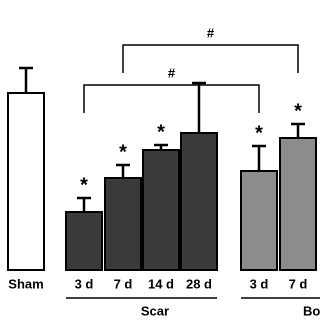  I want to click on group-label: Bo, so click(311, 310).